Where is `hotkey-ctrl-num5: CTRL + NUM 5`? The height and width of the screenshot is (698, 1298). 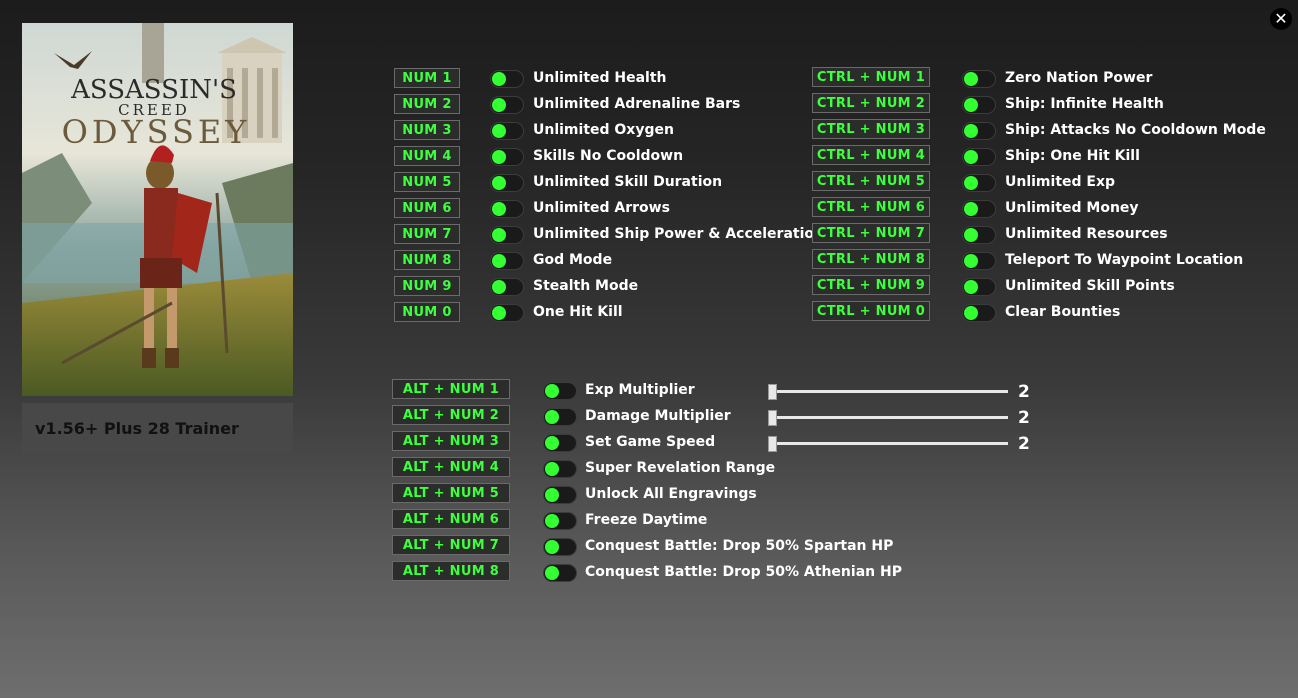
hotkey-ctrl-num5: CTRL + NUM 5 is located at coordinates (871, 181).